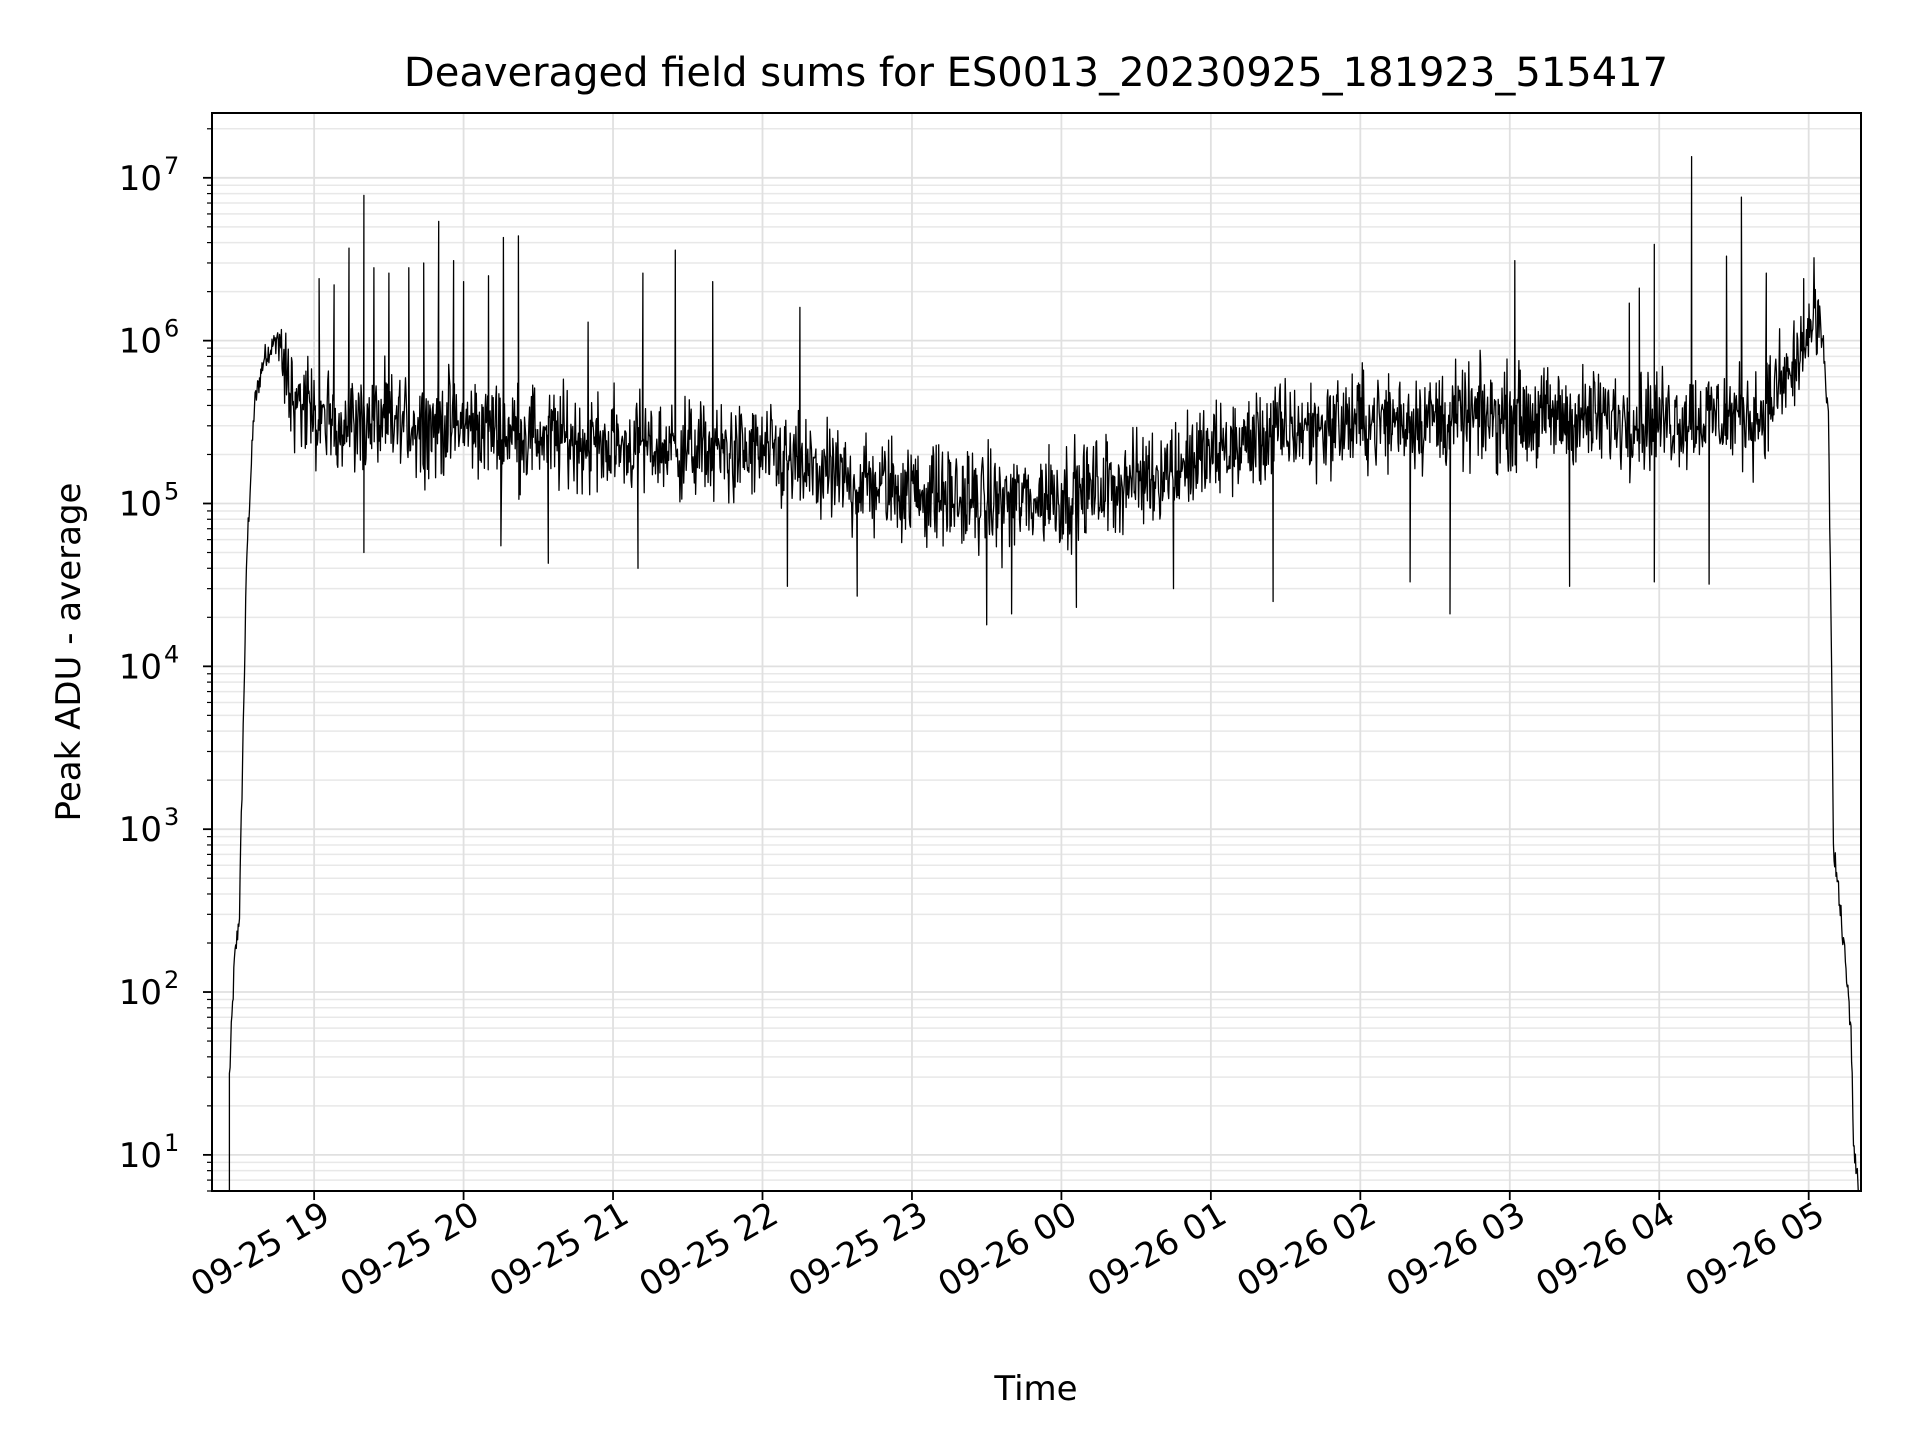 The image size is (1920, 1440). Describe the element at coordinates (69, 652) in the screenshot. I see `y-axis-label: Peak ADU - average` at that location.